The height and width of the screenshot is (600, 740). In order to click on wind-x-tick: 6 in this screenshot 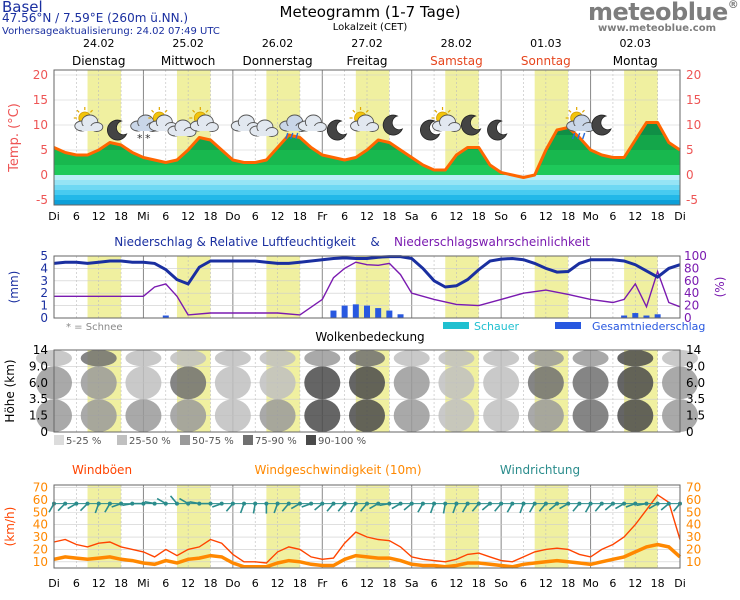, I will do `click(76, 583)`.